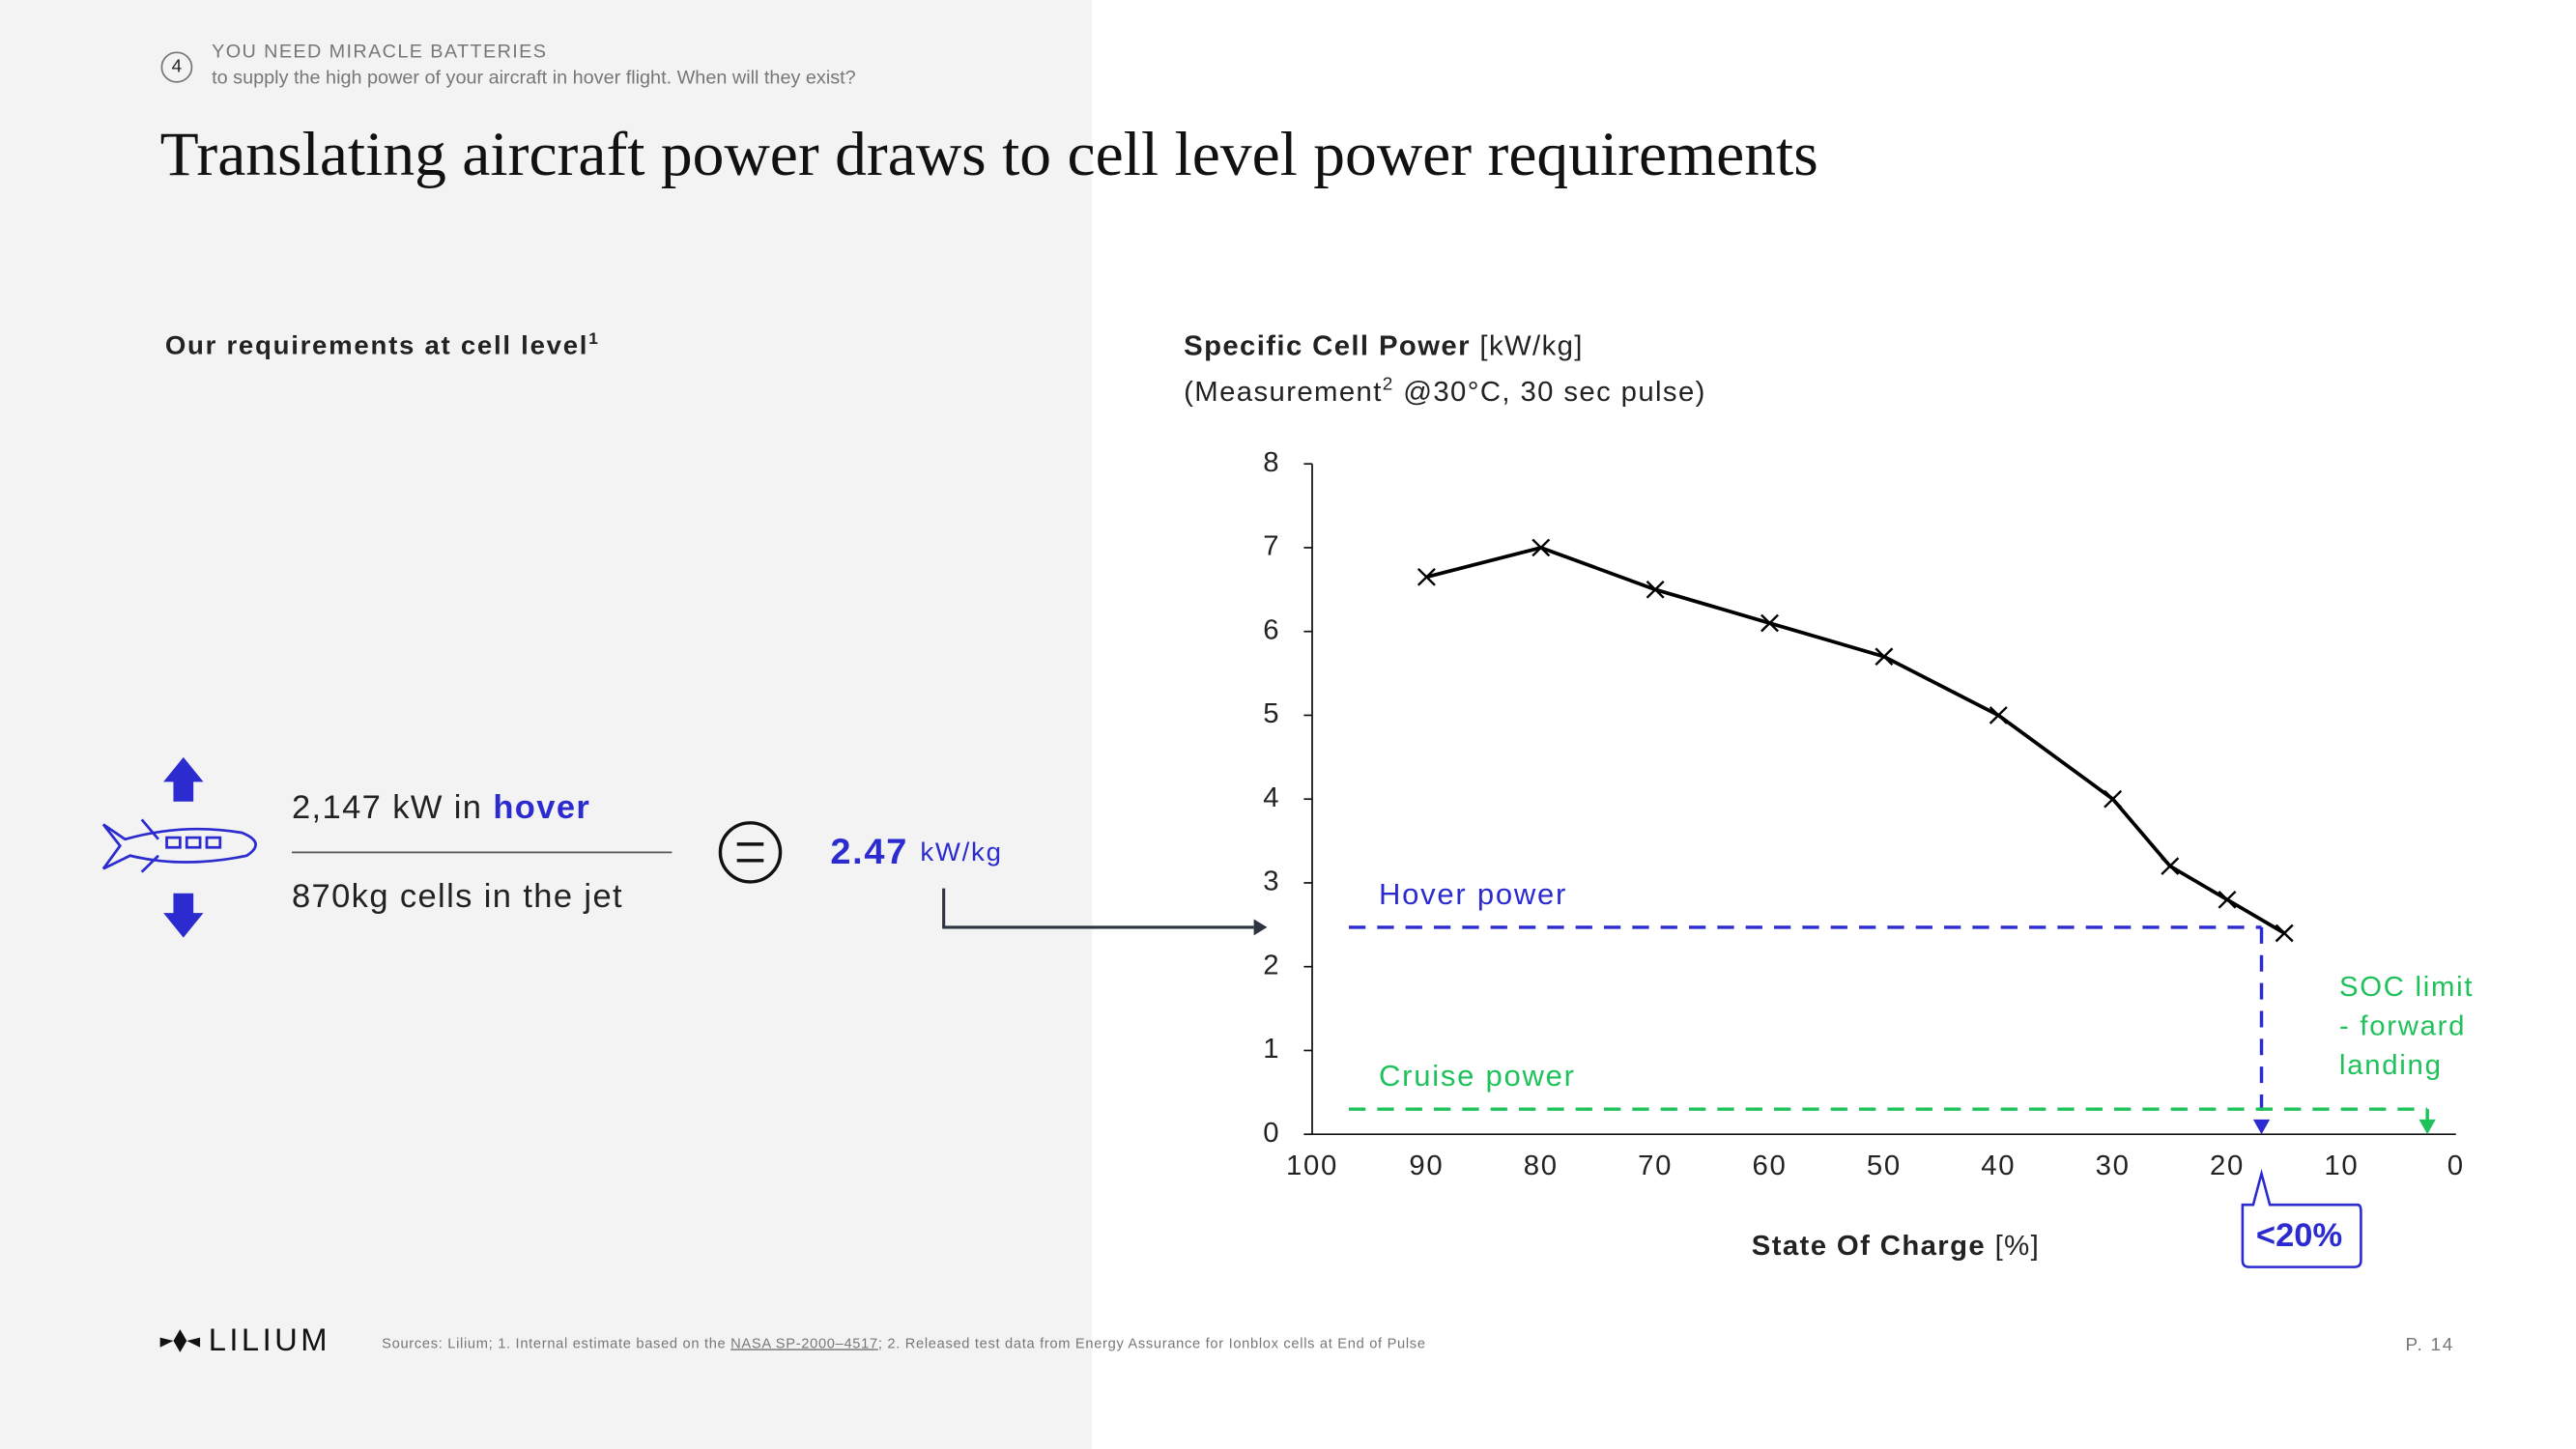 The height and width of the screenshot is (1449, 2576). I want to click on reference-label: Cruise power, so click(1478, 1076).